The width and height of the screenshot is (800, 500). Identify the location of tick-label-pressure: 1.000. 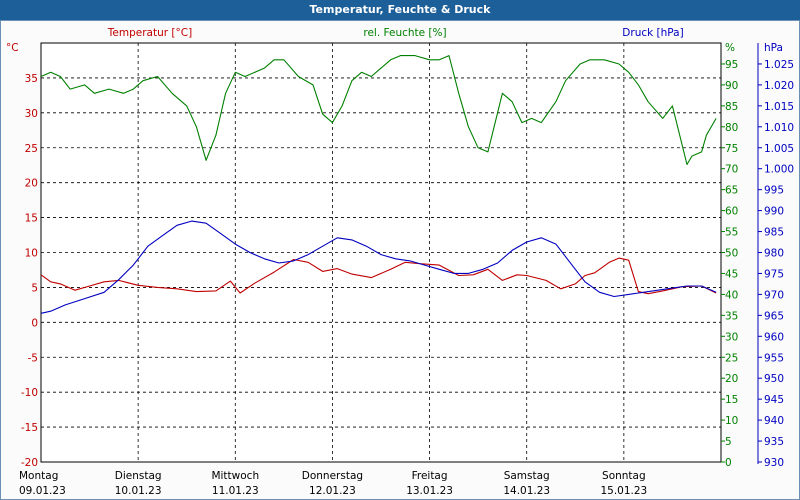
(779, 170).